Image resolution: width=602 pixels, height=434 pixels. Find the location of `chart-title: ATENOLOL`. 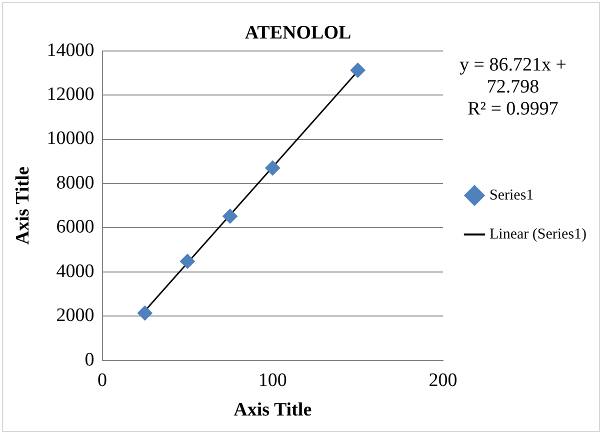

chart-title: ATENOLOL is located at coordinates (298, 33).